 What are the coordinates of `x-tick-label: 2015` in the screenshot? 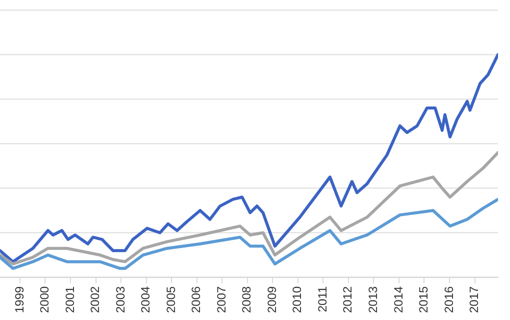 It's located at (423, 300).